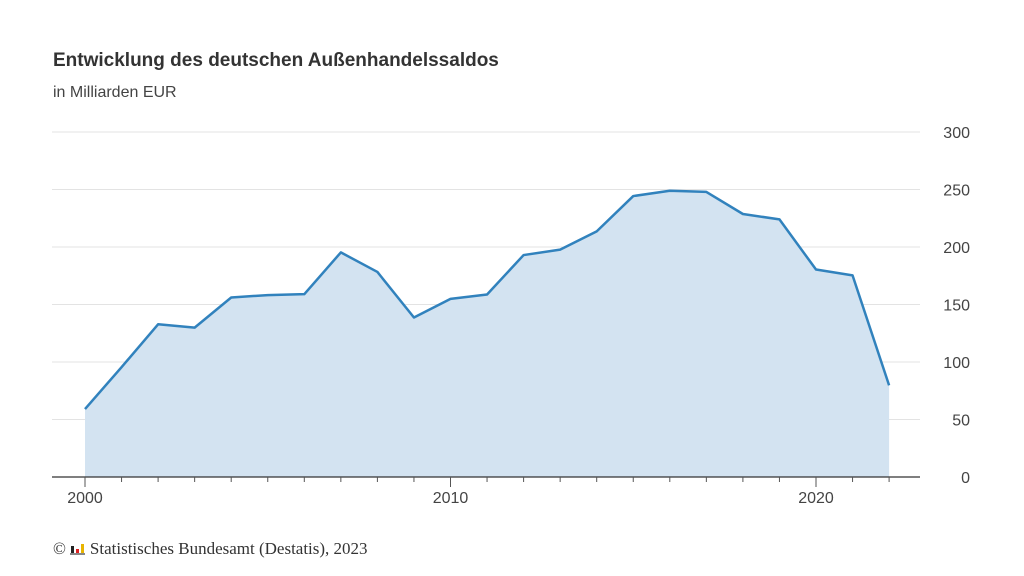  I want to click on y-tick-label: 50, so click(961, 421).